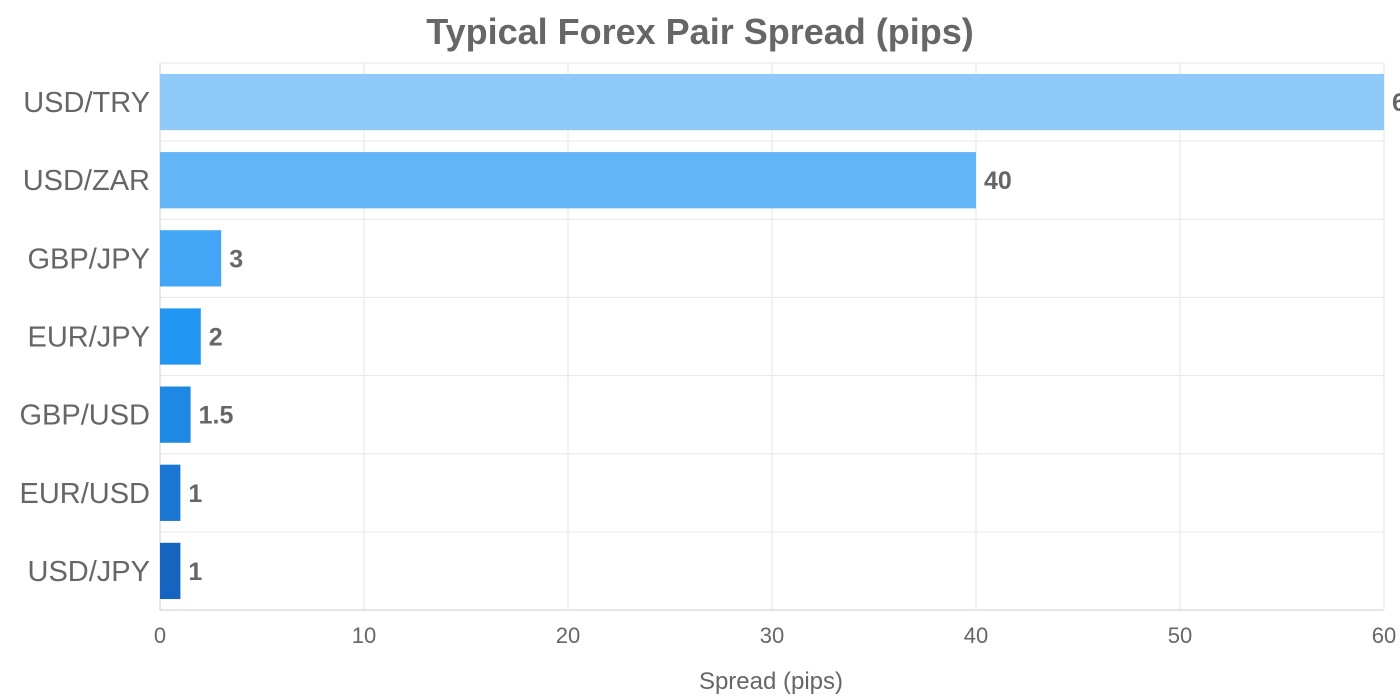 The height and width of the screenshot is (700, 1400). I want to click on value-label: 40, so click(998, 181).